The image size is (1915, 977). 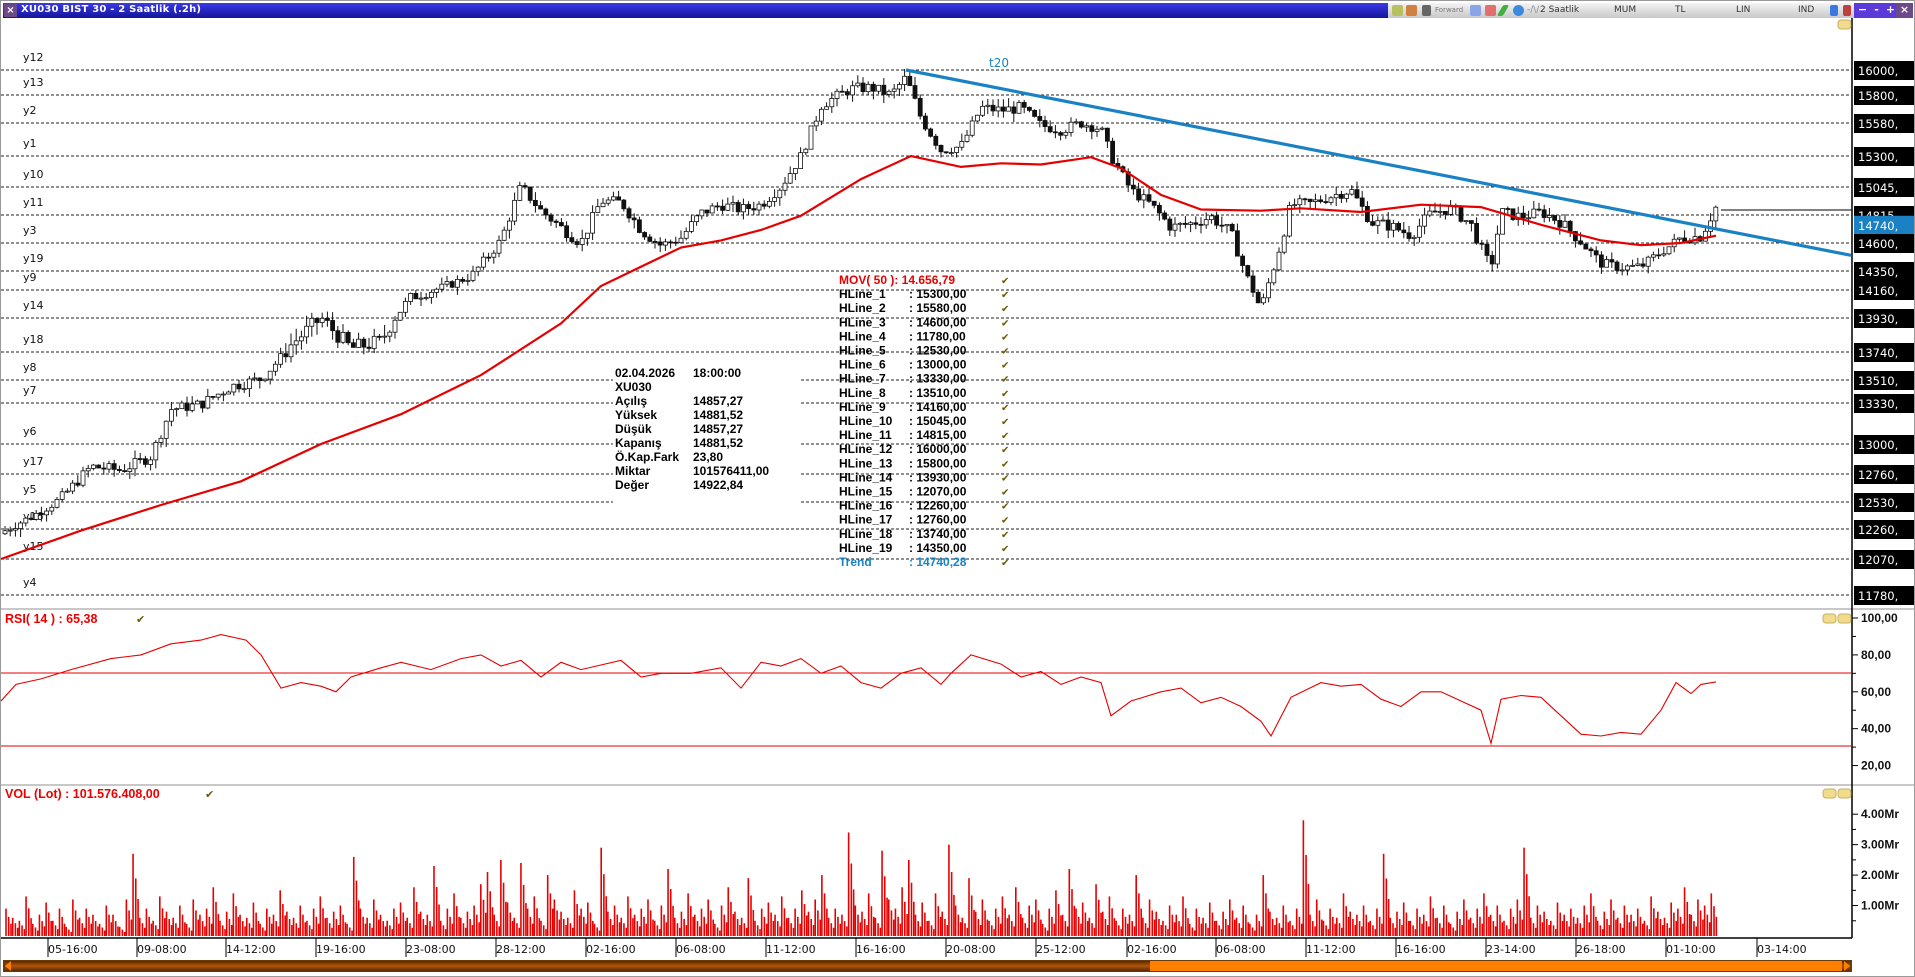 What do you see at coordinates (1878, 530) in the screenshot?
I see `price-axis-label: 12260,` at bounding box center [1878, 530].